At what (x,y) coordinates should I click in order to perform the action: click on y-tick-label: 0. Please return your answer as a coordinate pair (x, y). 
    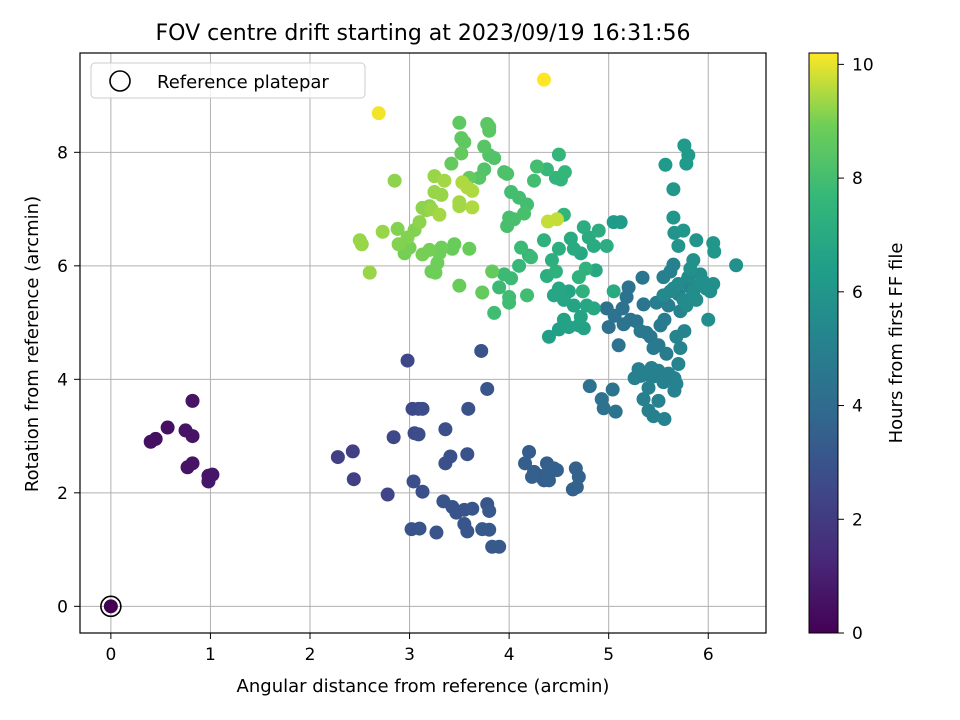
    Looking at the image, I should click on (62, 607).